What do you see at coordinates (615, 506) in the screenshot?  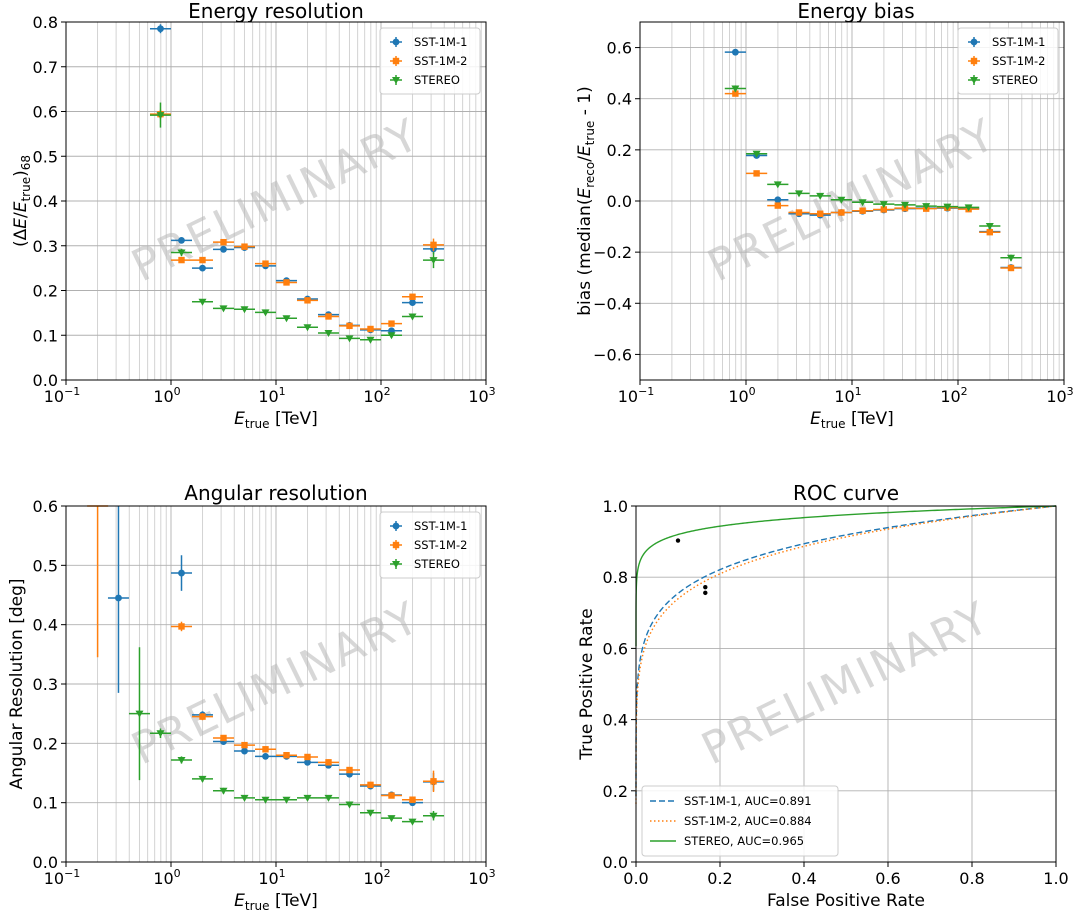 I see `roc-curve-y-tick-label: 1.0` at bounding box center [615, 506].